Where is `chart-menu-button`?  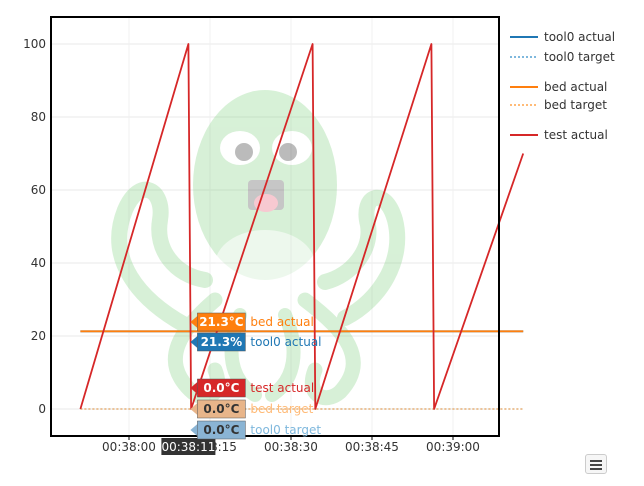
chart-menu-button is located at coordinates (596, 464).